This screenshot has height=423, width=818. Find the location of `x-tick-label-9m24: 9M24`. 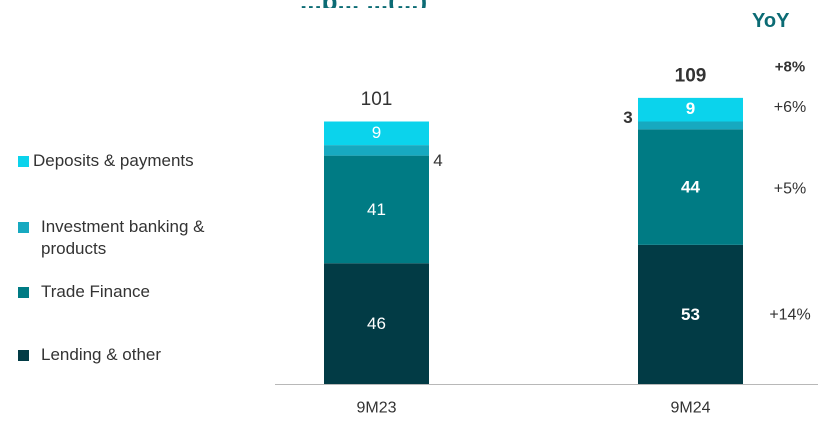

x-tick-label-9m24: 9M24 is located at coordinates (690, 408).